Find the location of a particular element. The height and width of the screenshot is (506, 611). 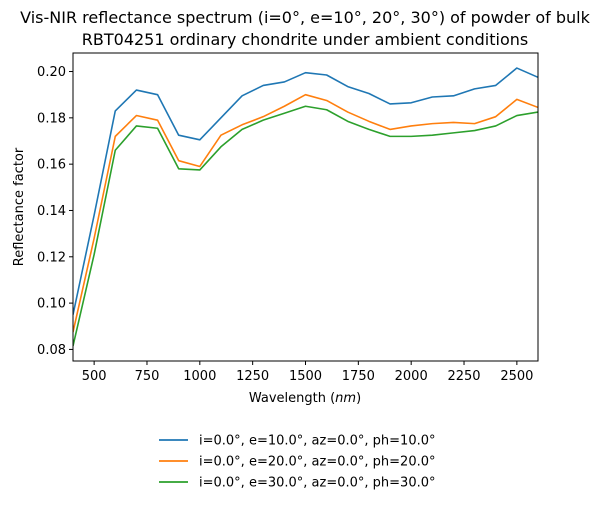

y-axis-label: Reflectance factor is located at coordinates (19, 206).